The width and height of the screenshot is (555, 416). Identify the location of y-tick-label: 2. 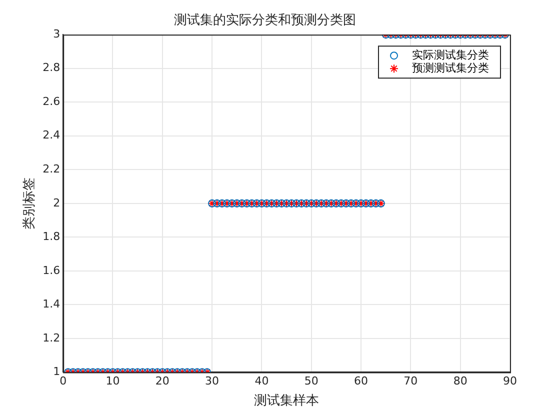
(56, 203).